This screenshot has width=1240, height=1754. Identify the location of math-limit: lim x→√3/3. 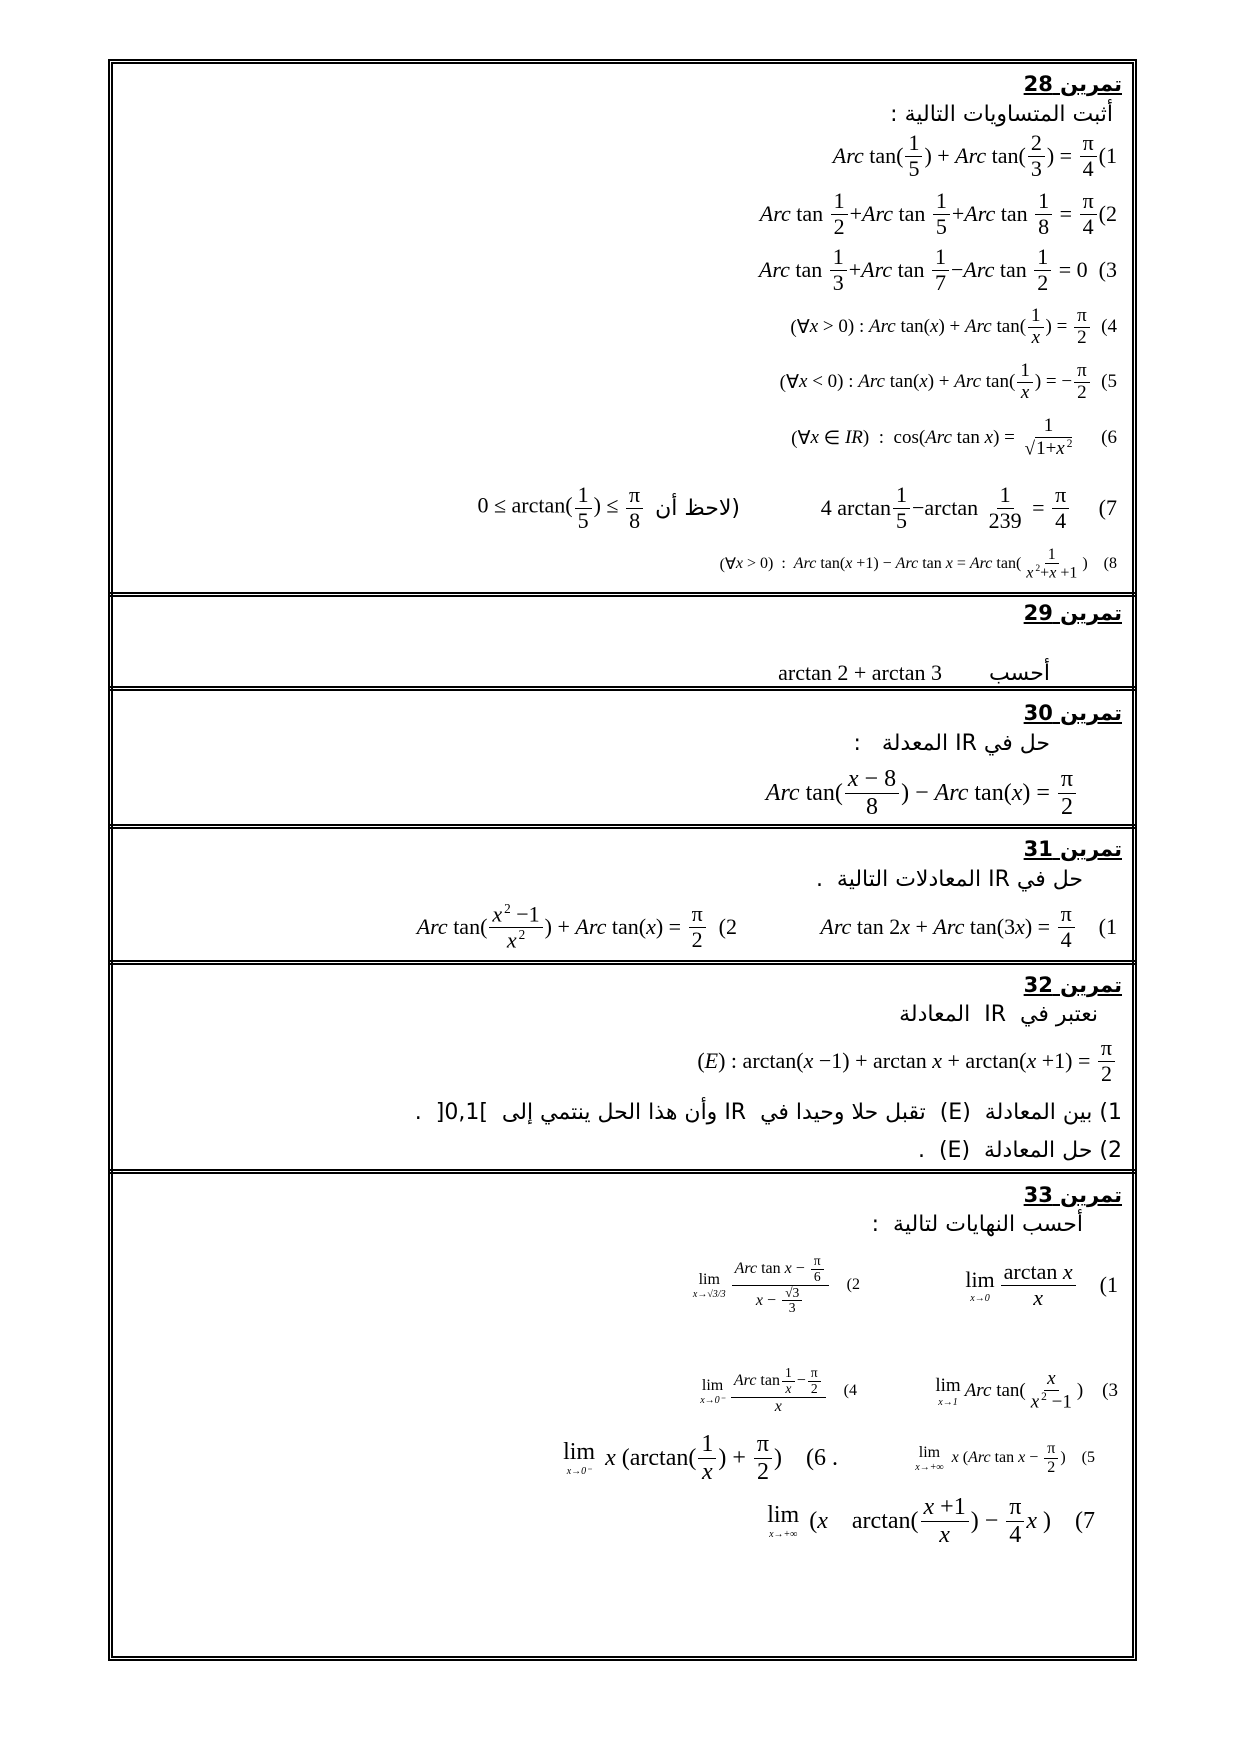
(709, 1285).